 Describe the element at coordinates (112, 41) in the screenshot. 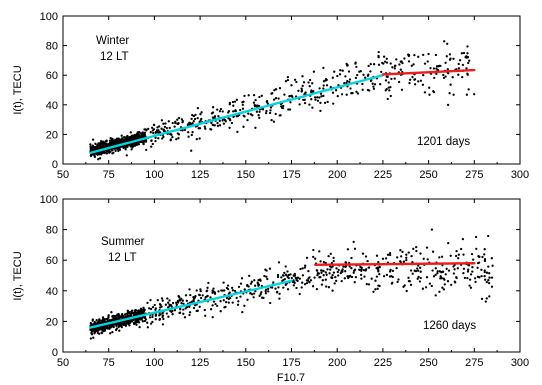

I see `season-label: Winter` at that location.